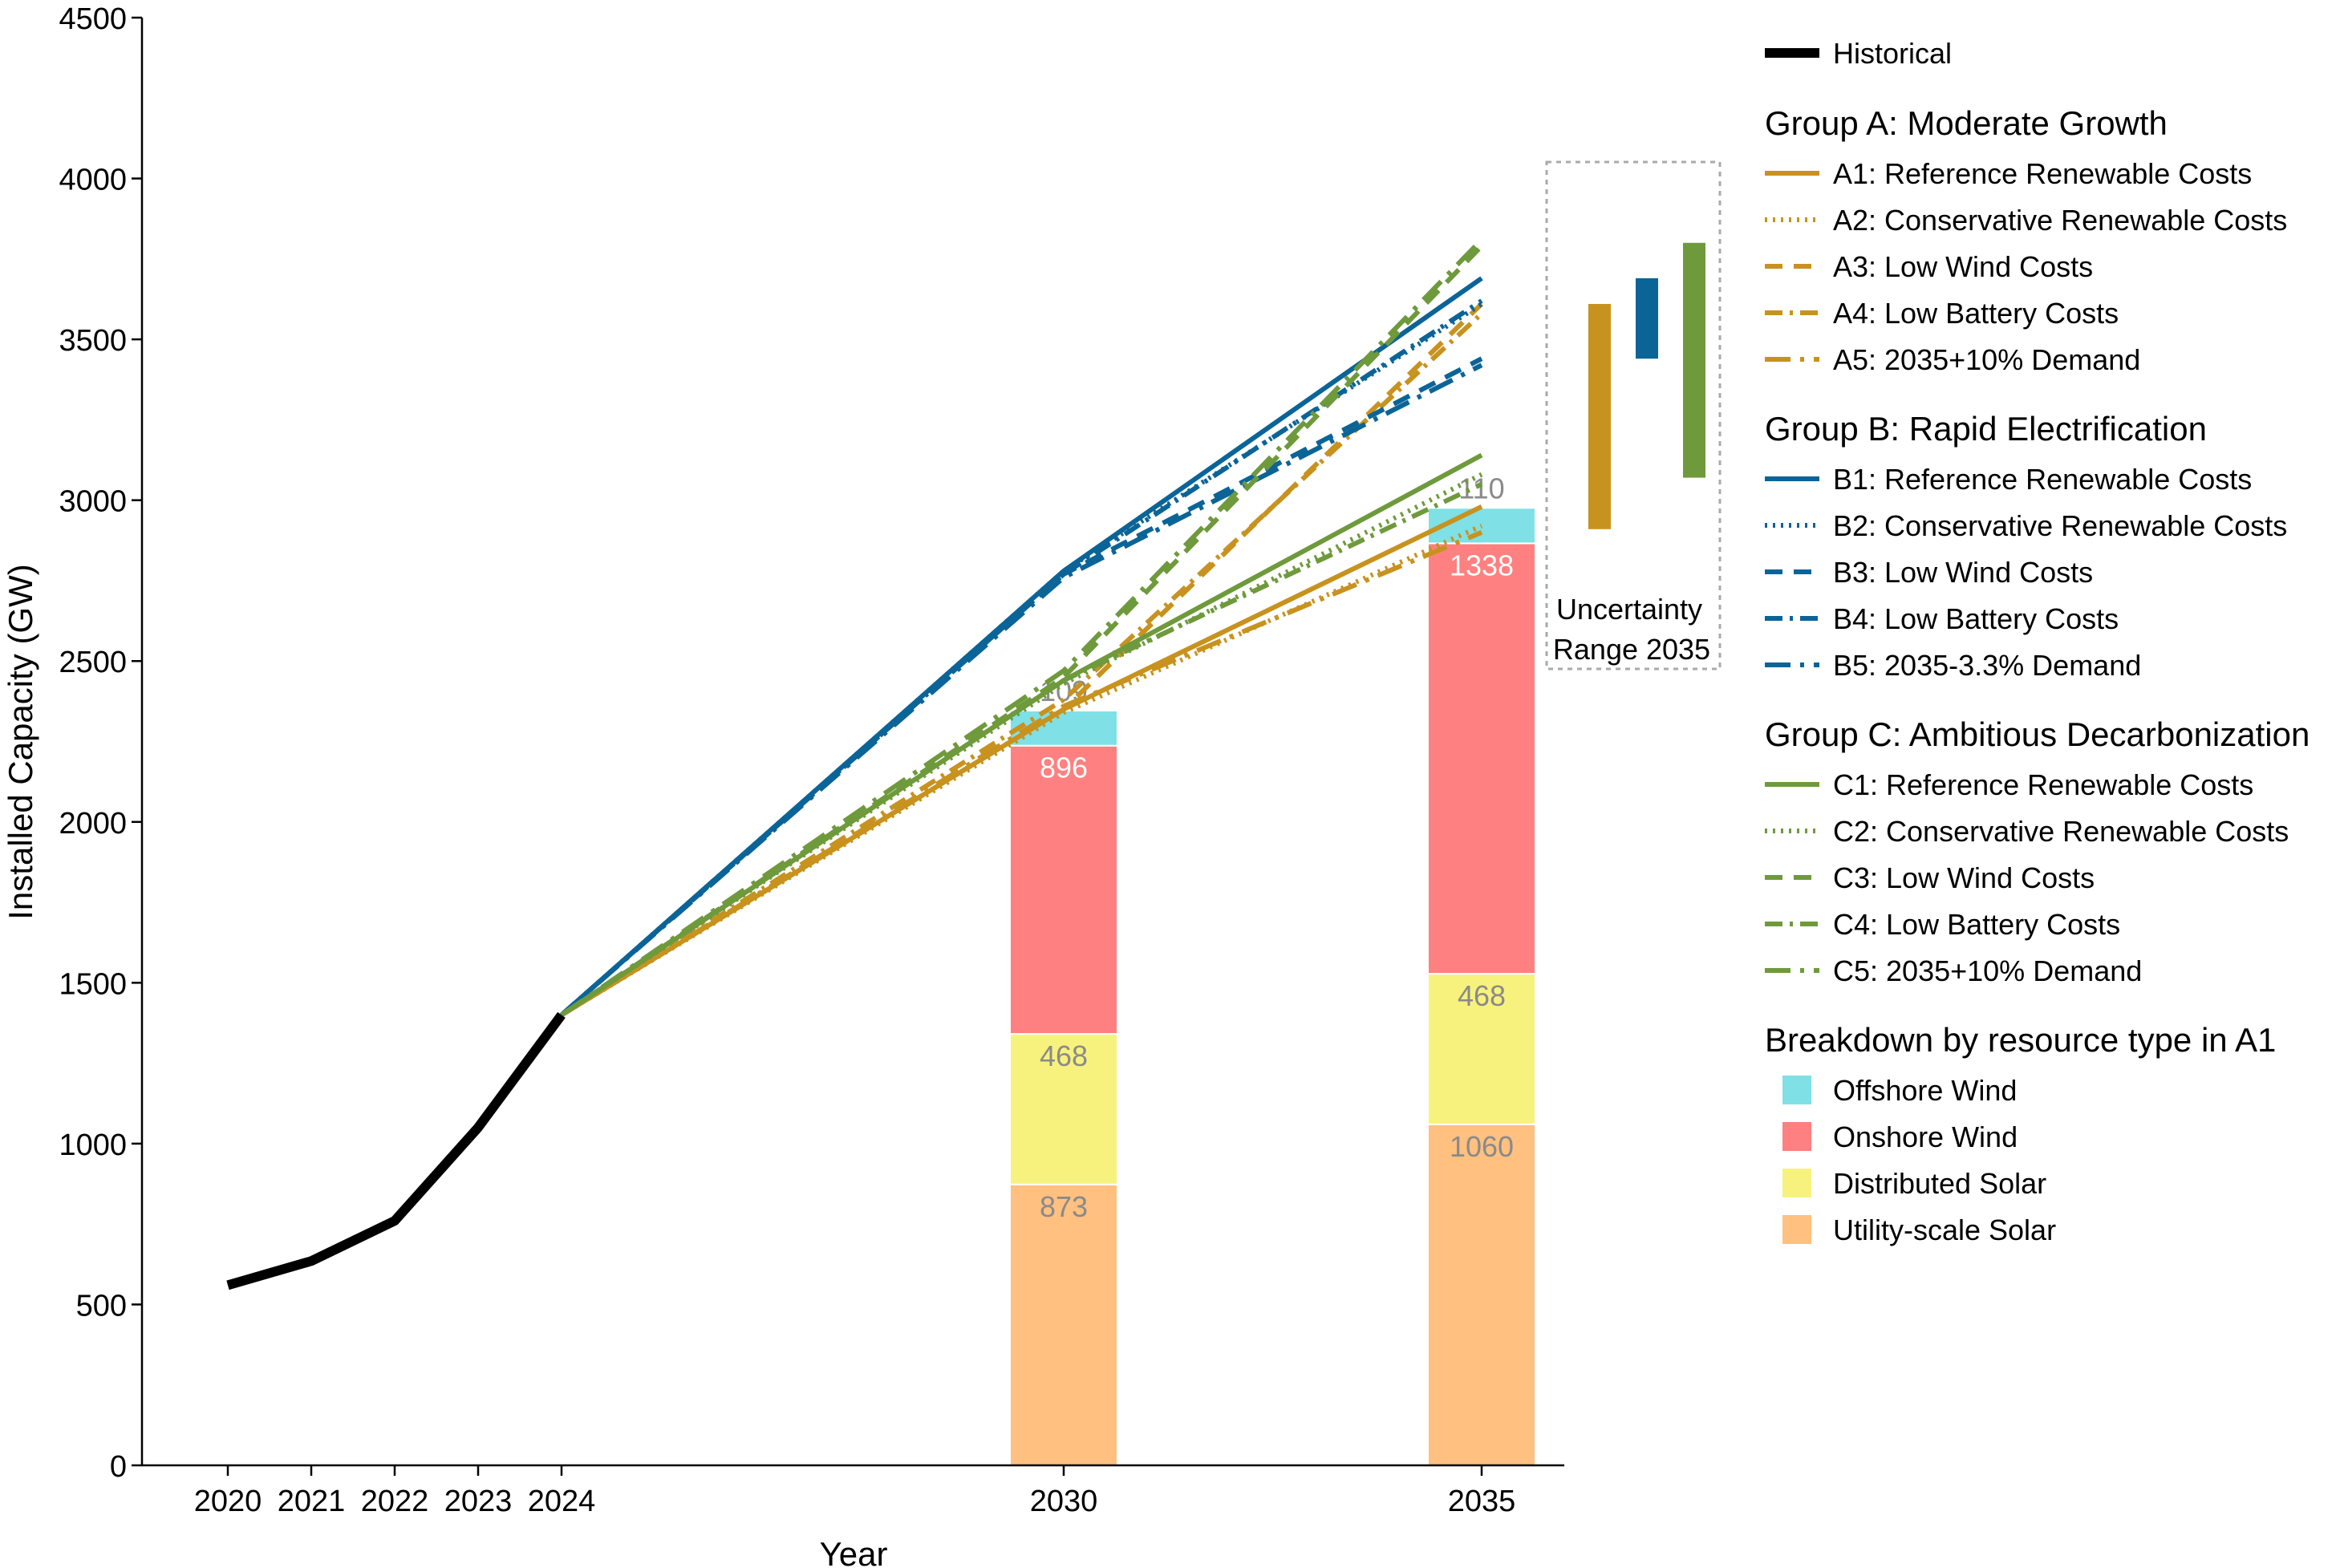  I want to click on bar-value-label-offshore: 110, so click(1481, 488).